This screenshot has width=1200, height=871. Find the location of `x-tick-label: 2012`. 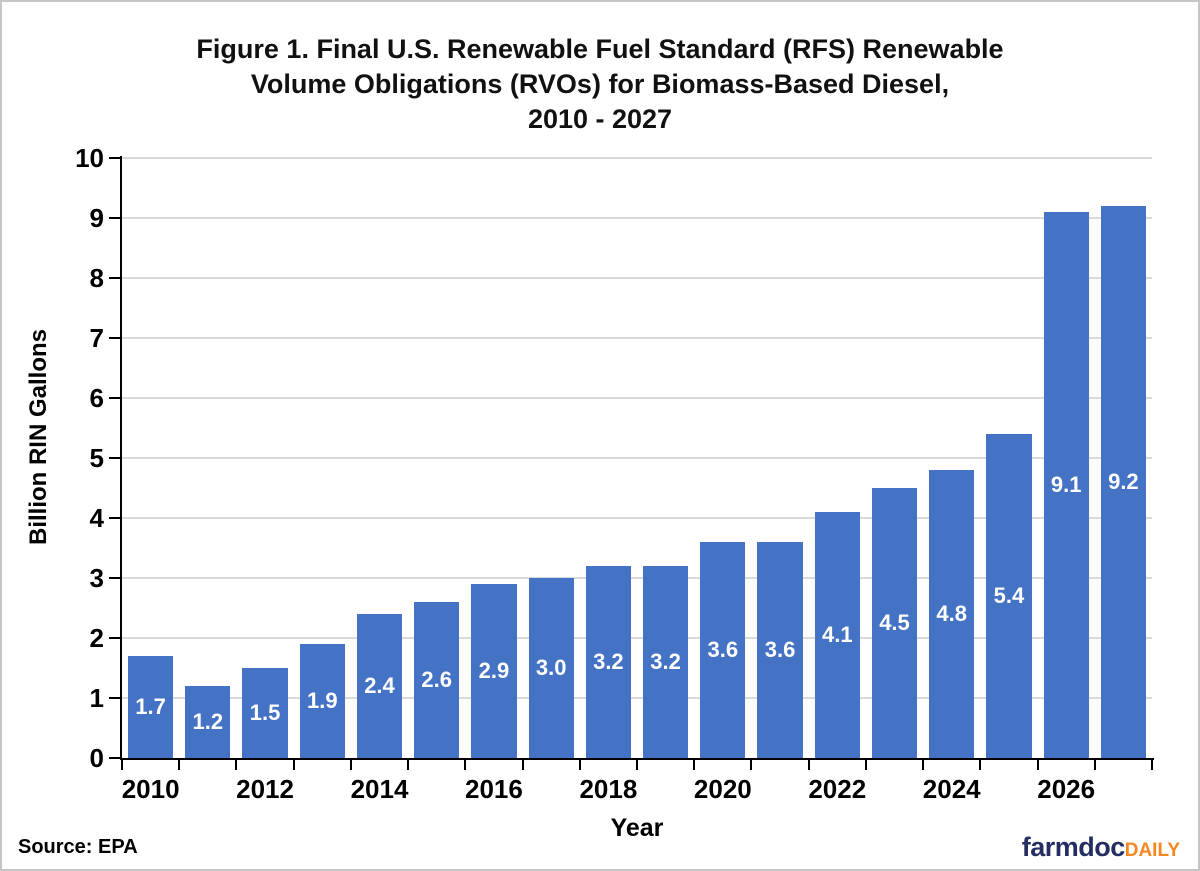

x-tick-label: 2012 is located at coordinates (265, 789).